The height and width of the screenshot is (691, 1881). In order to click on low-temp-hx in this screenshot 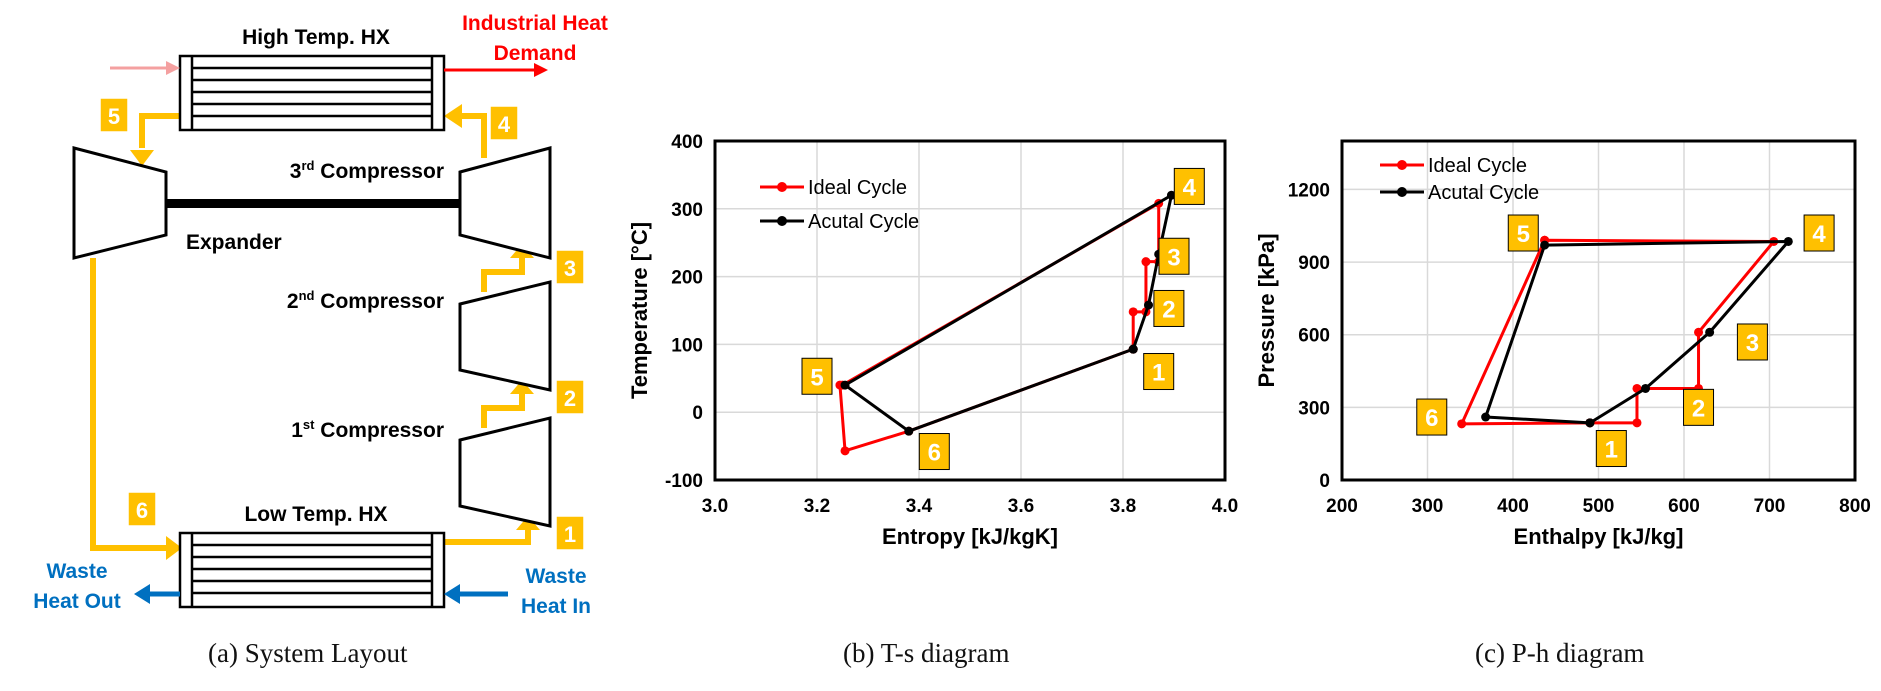, I will do `click(312, 570)`.